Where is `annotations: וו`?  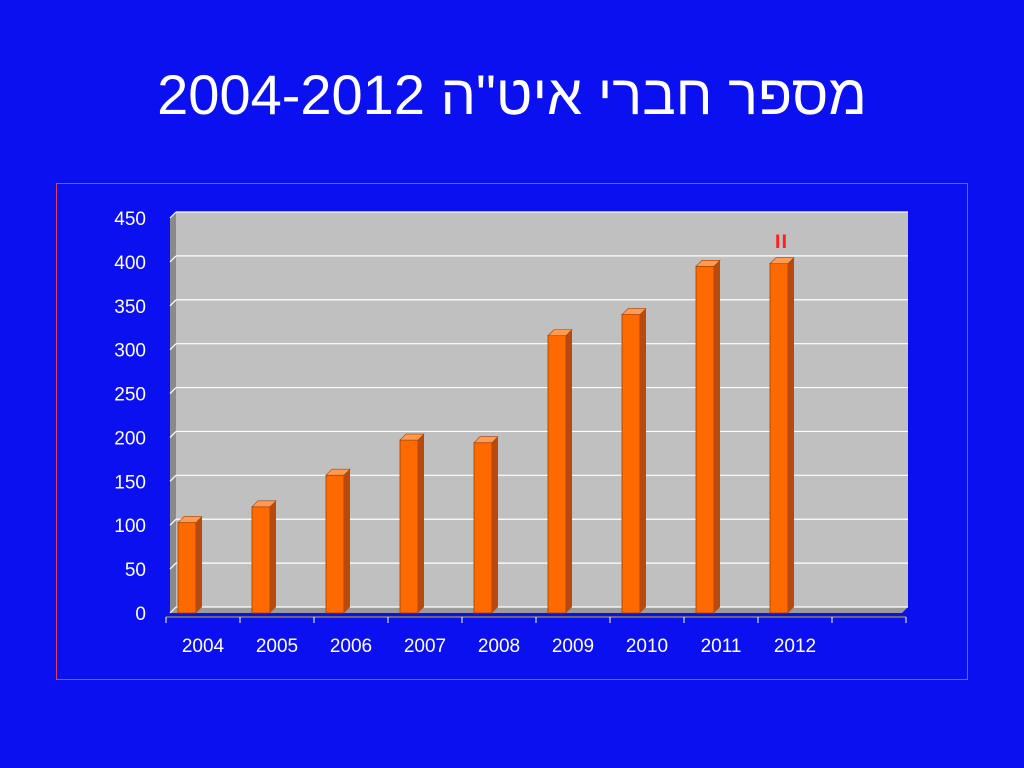 annotations: וו is located at coordinates (780, 240).